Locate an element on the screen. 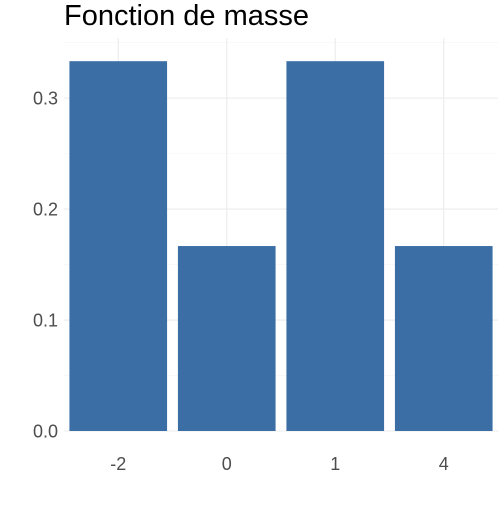  bar--2 is located at coordinates (118, 246).